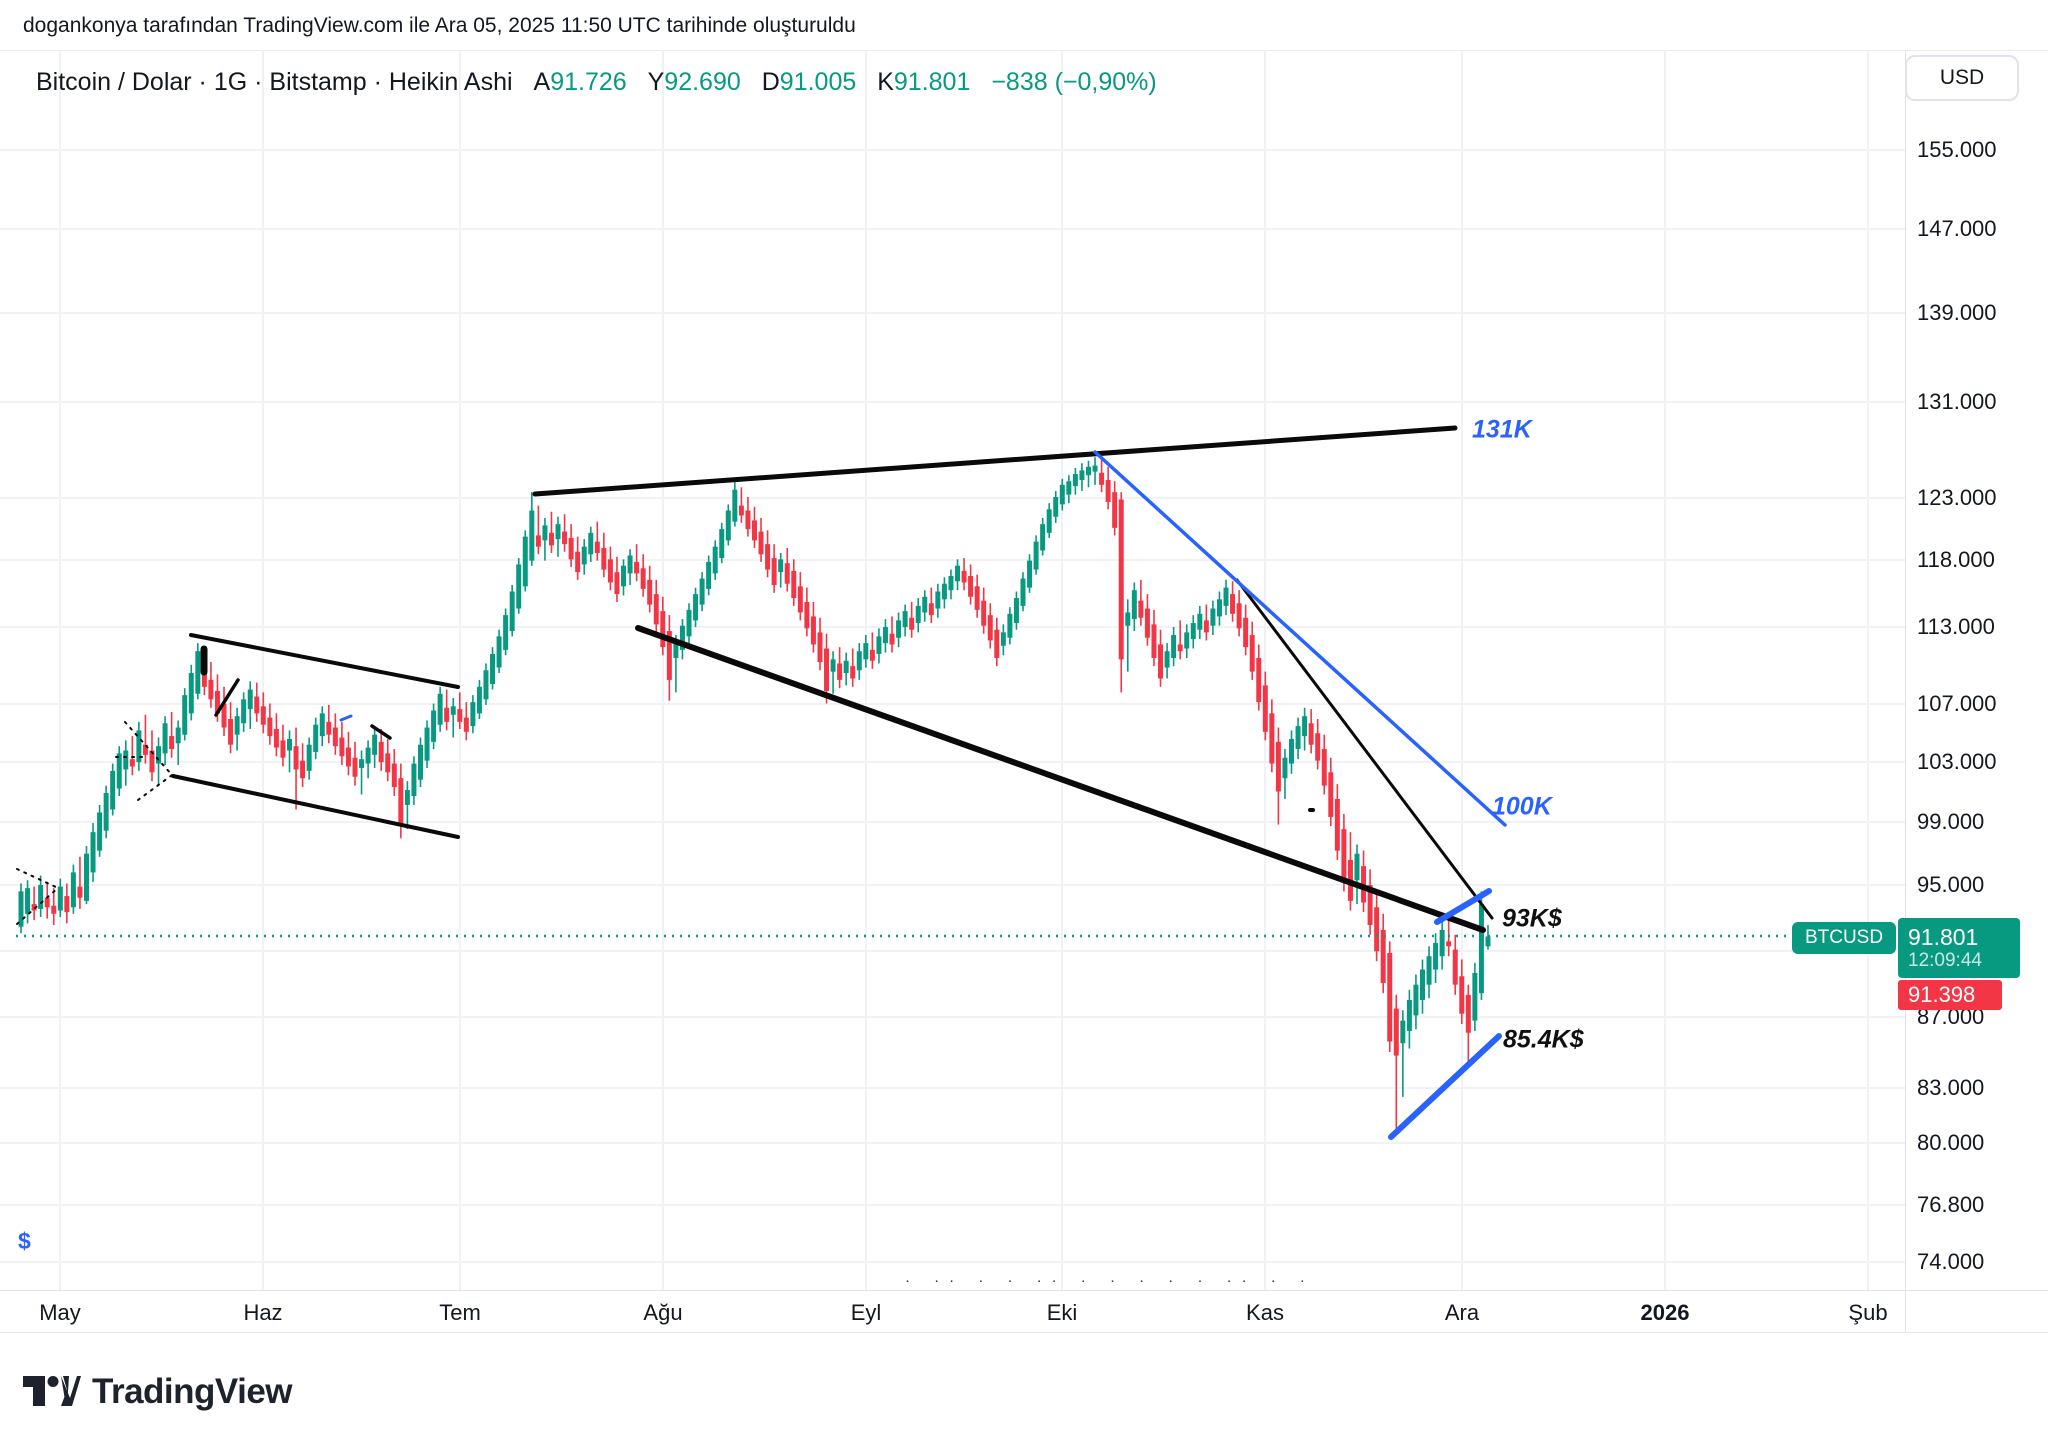  Describe the element at coordinates (1445, 1086) in the screenshot. I see `blue-support-854k` at that location.